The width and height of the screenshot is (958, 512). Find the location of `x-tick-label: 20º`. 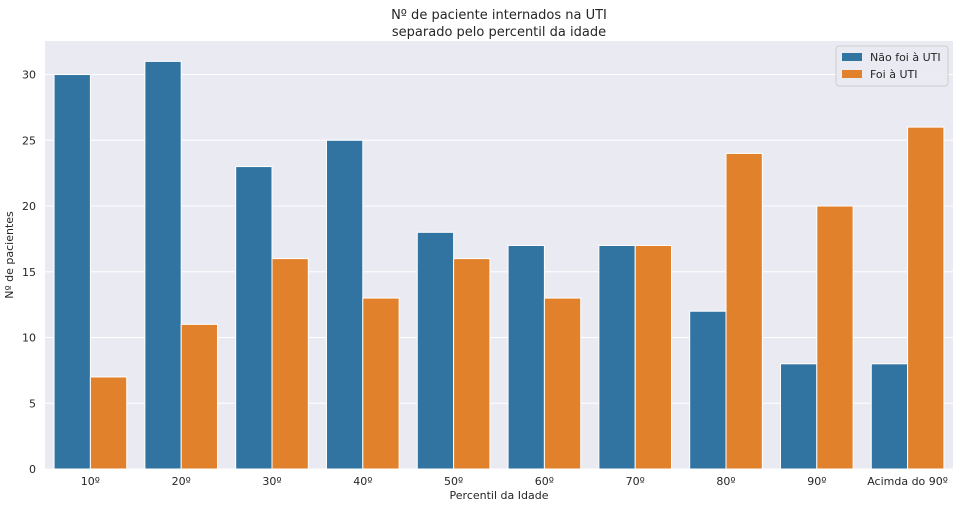

x-tick-label: 20º is located at coordinates (181, 481).